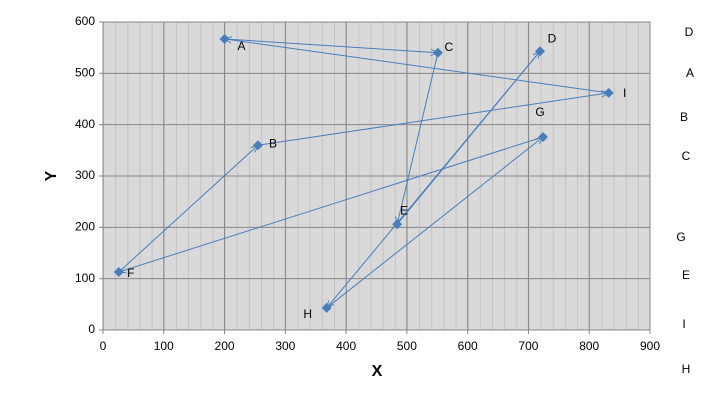  I want to click on point-label: G, so click(539, 112).